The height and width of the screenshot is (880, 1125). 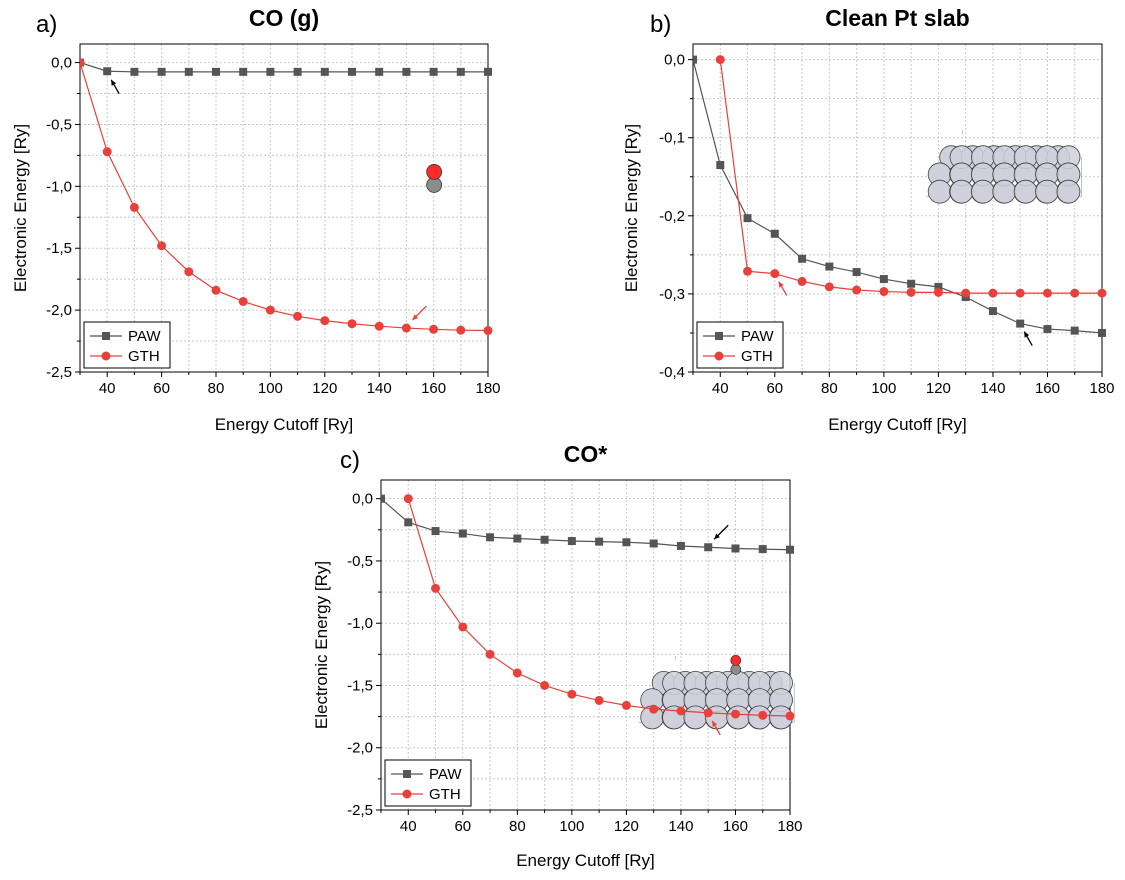 What do you see at coordinates (660, 24) in the screenshot?
I see `panel-letter: b)` at bounding box center [660, 24].